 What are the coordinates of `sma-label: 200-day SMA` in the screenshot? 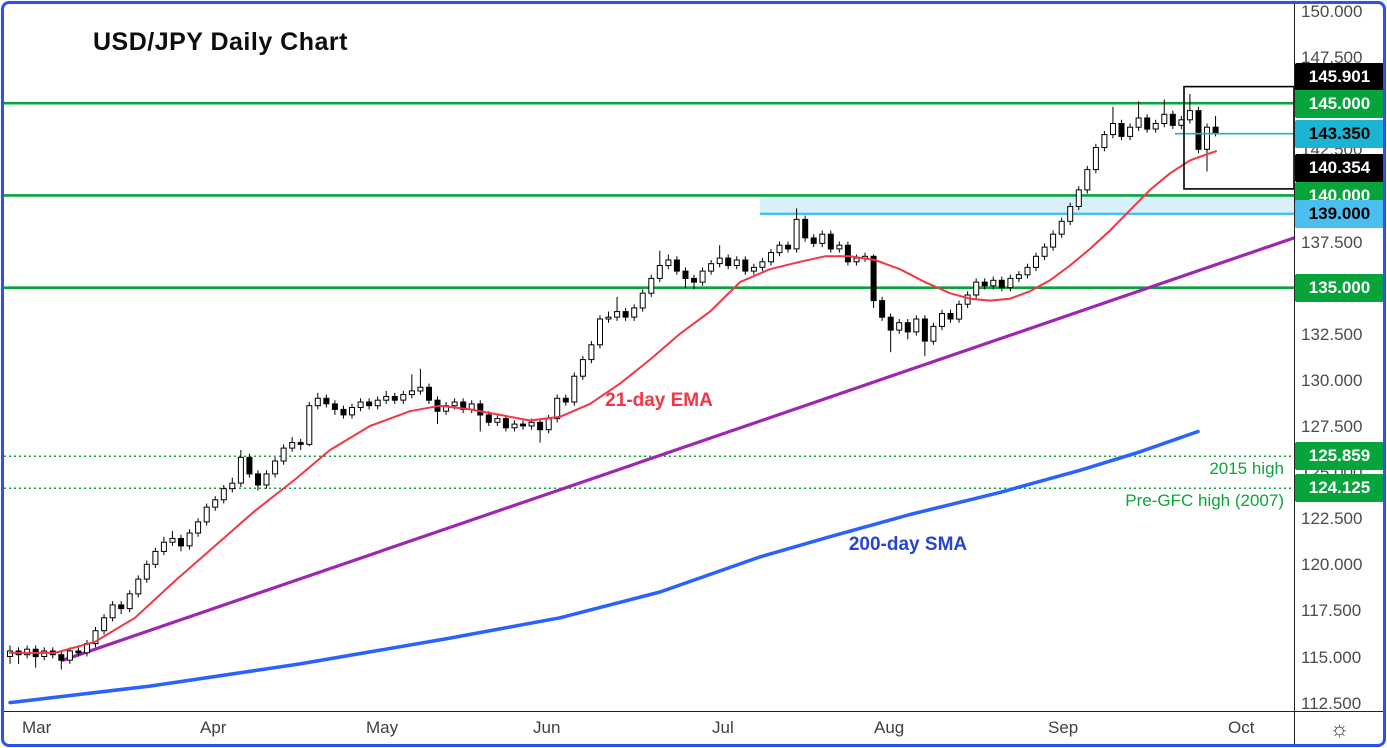 It's located at (908, 544).